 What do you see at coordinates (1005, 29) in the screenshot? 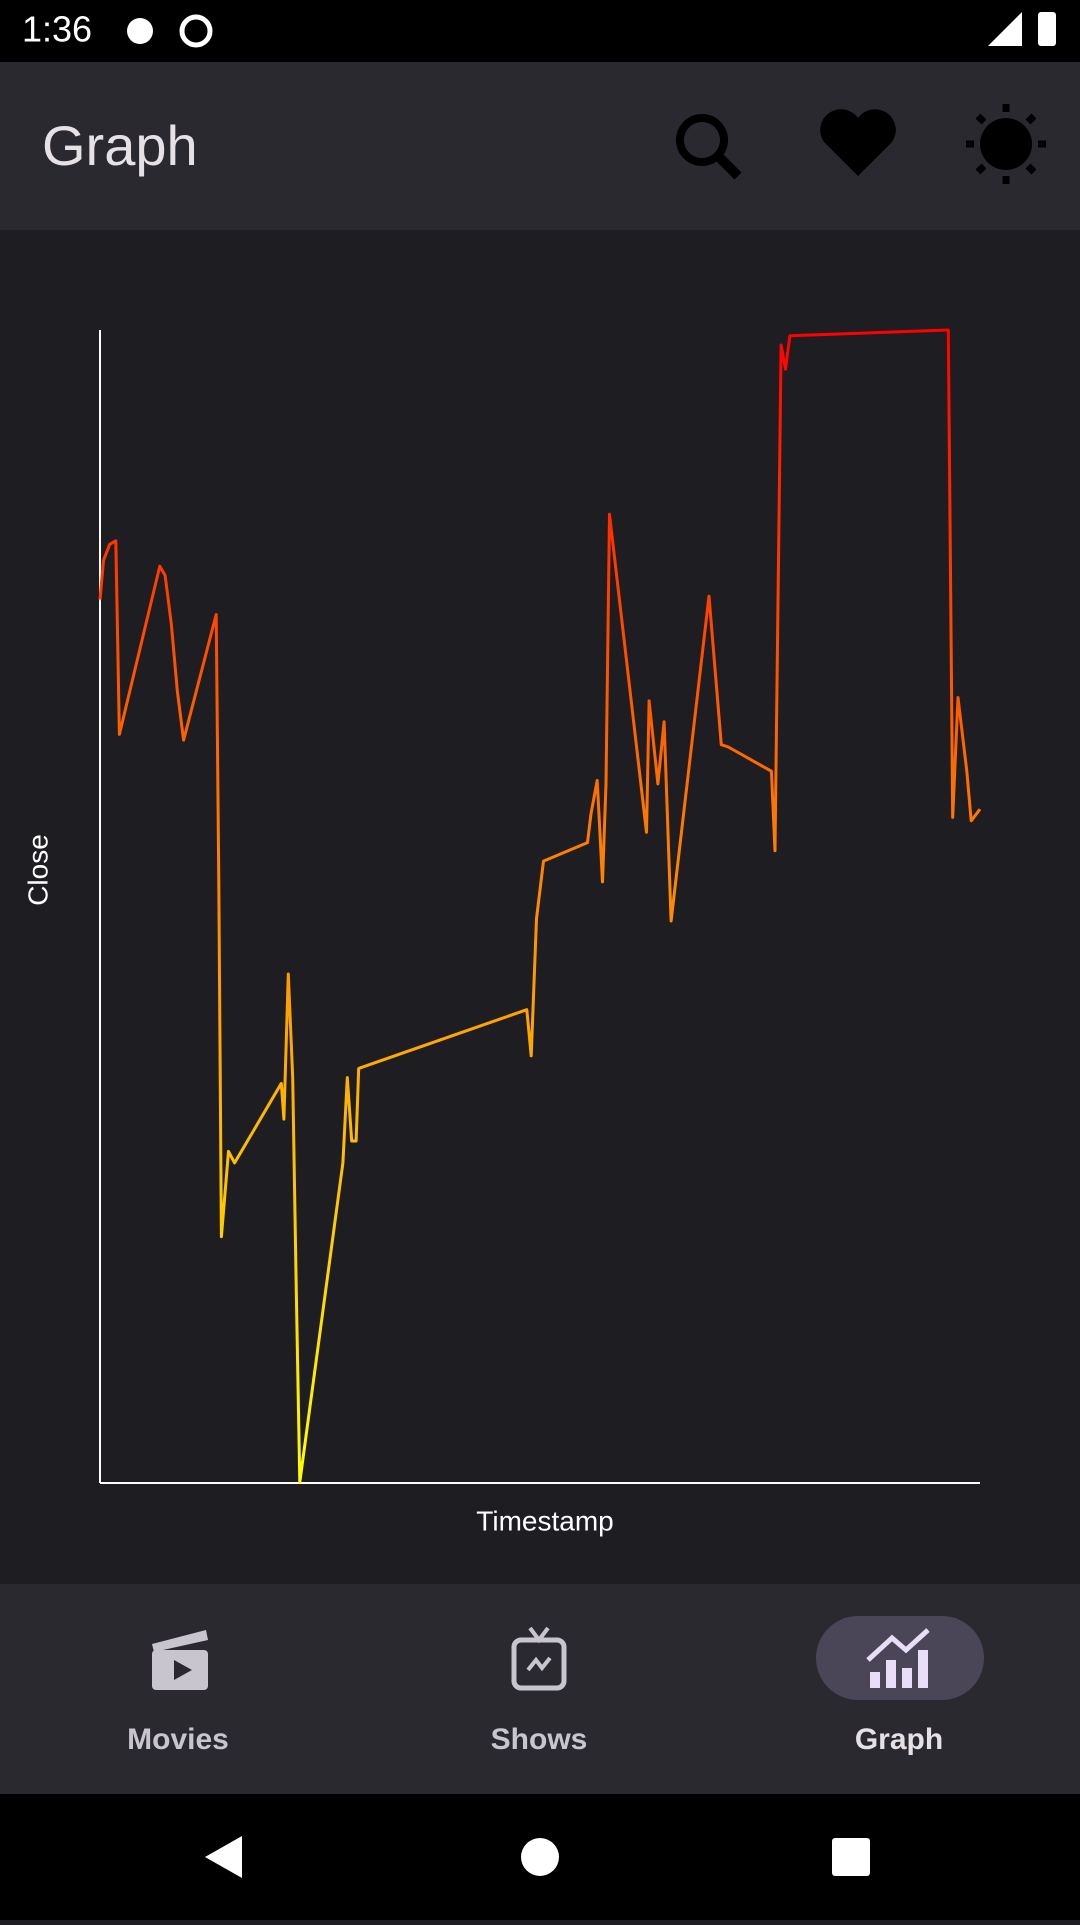
I see `signal-icon` at bounding box center [1005, 29].